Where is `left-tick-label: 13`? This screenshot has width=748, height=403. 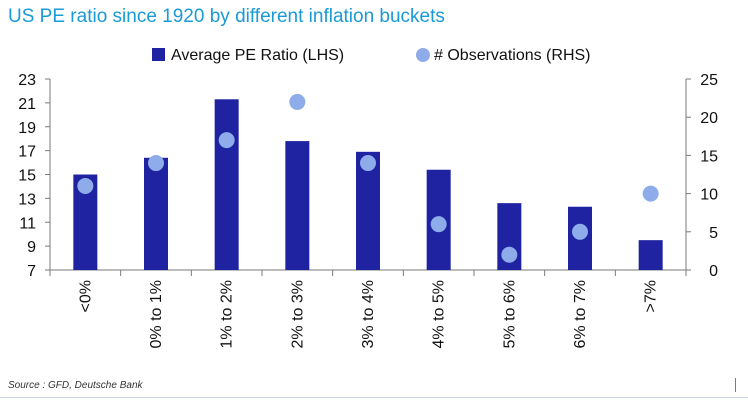 left-tick-label: 13 is located at coordinates (27, 199).